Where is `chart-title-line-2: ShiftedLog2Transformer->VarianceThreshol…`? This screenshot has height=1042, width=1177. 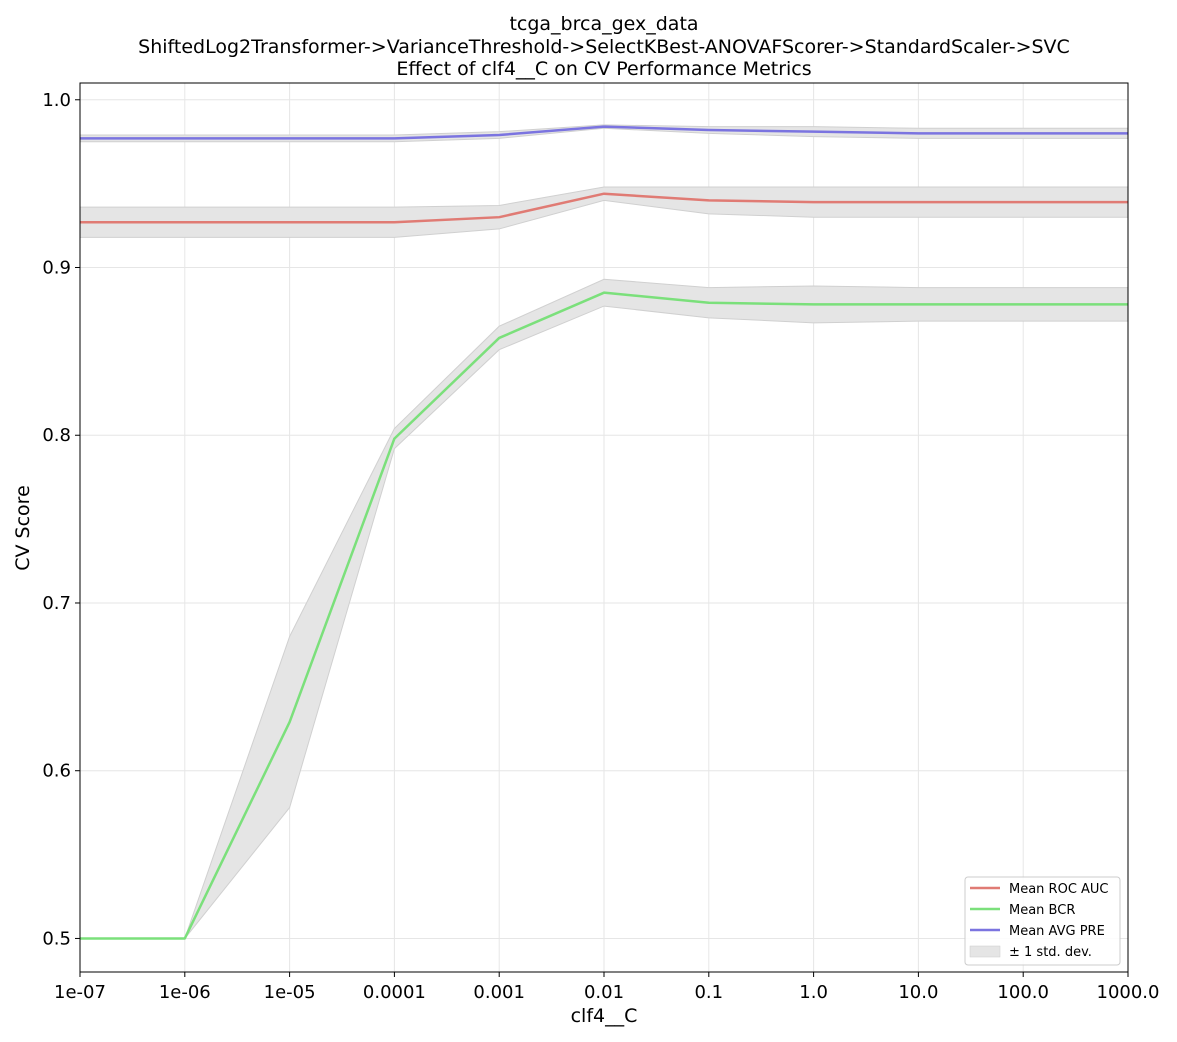
chart-title-line-2: ShiftedLog2Transformer->VarianceThreshol… is located at coordinates (604, 47).